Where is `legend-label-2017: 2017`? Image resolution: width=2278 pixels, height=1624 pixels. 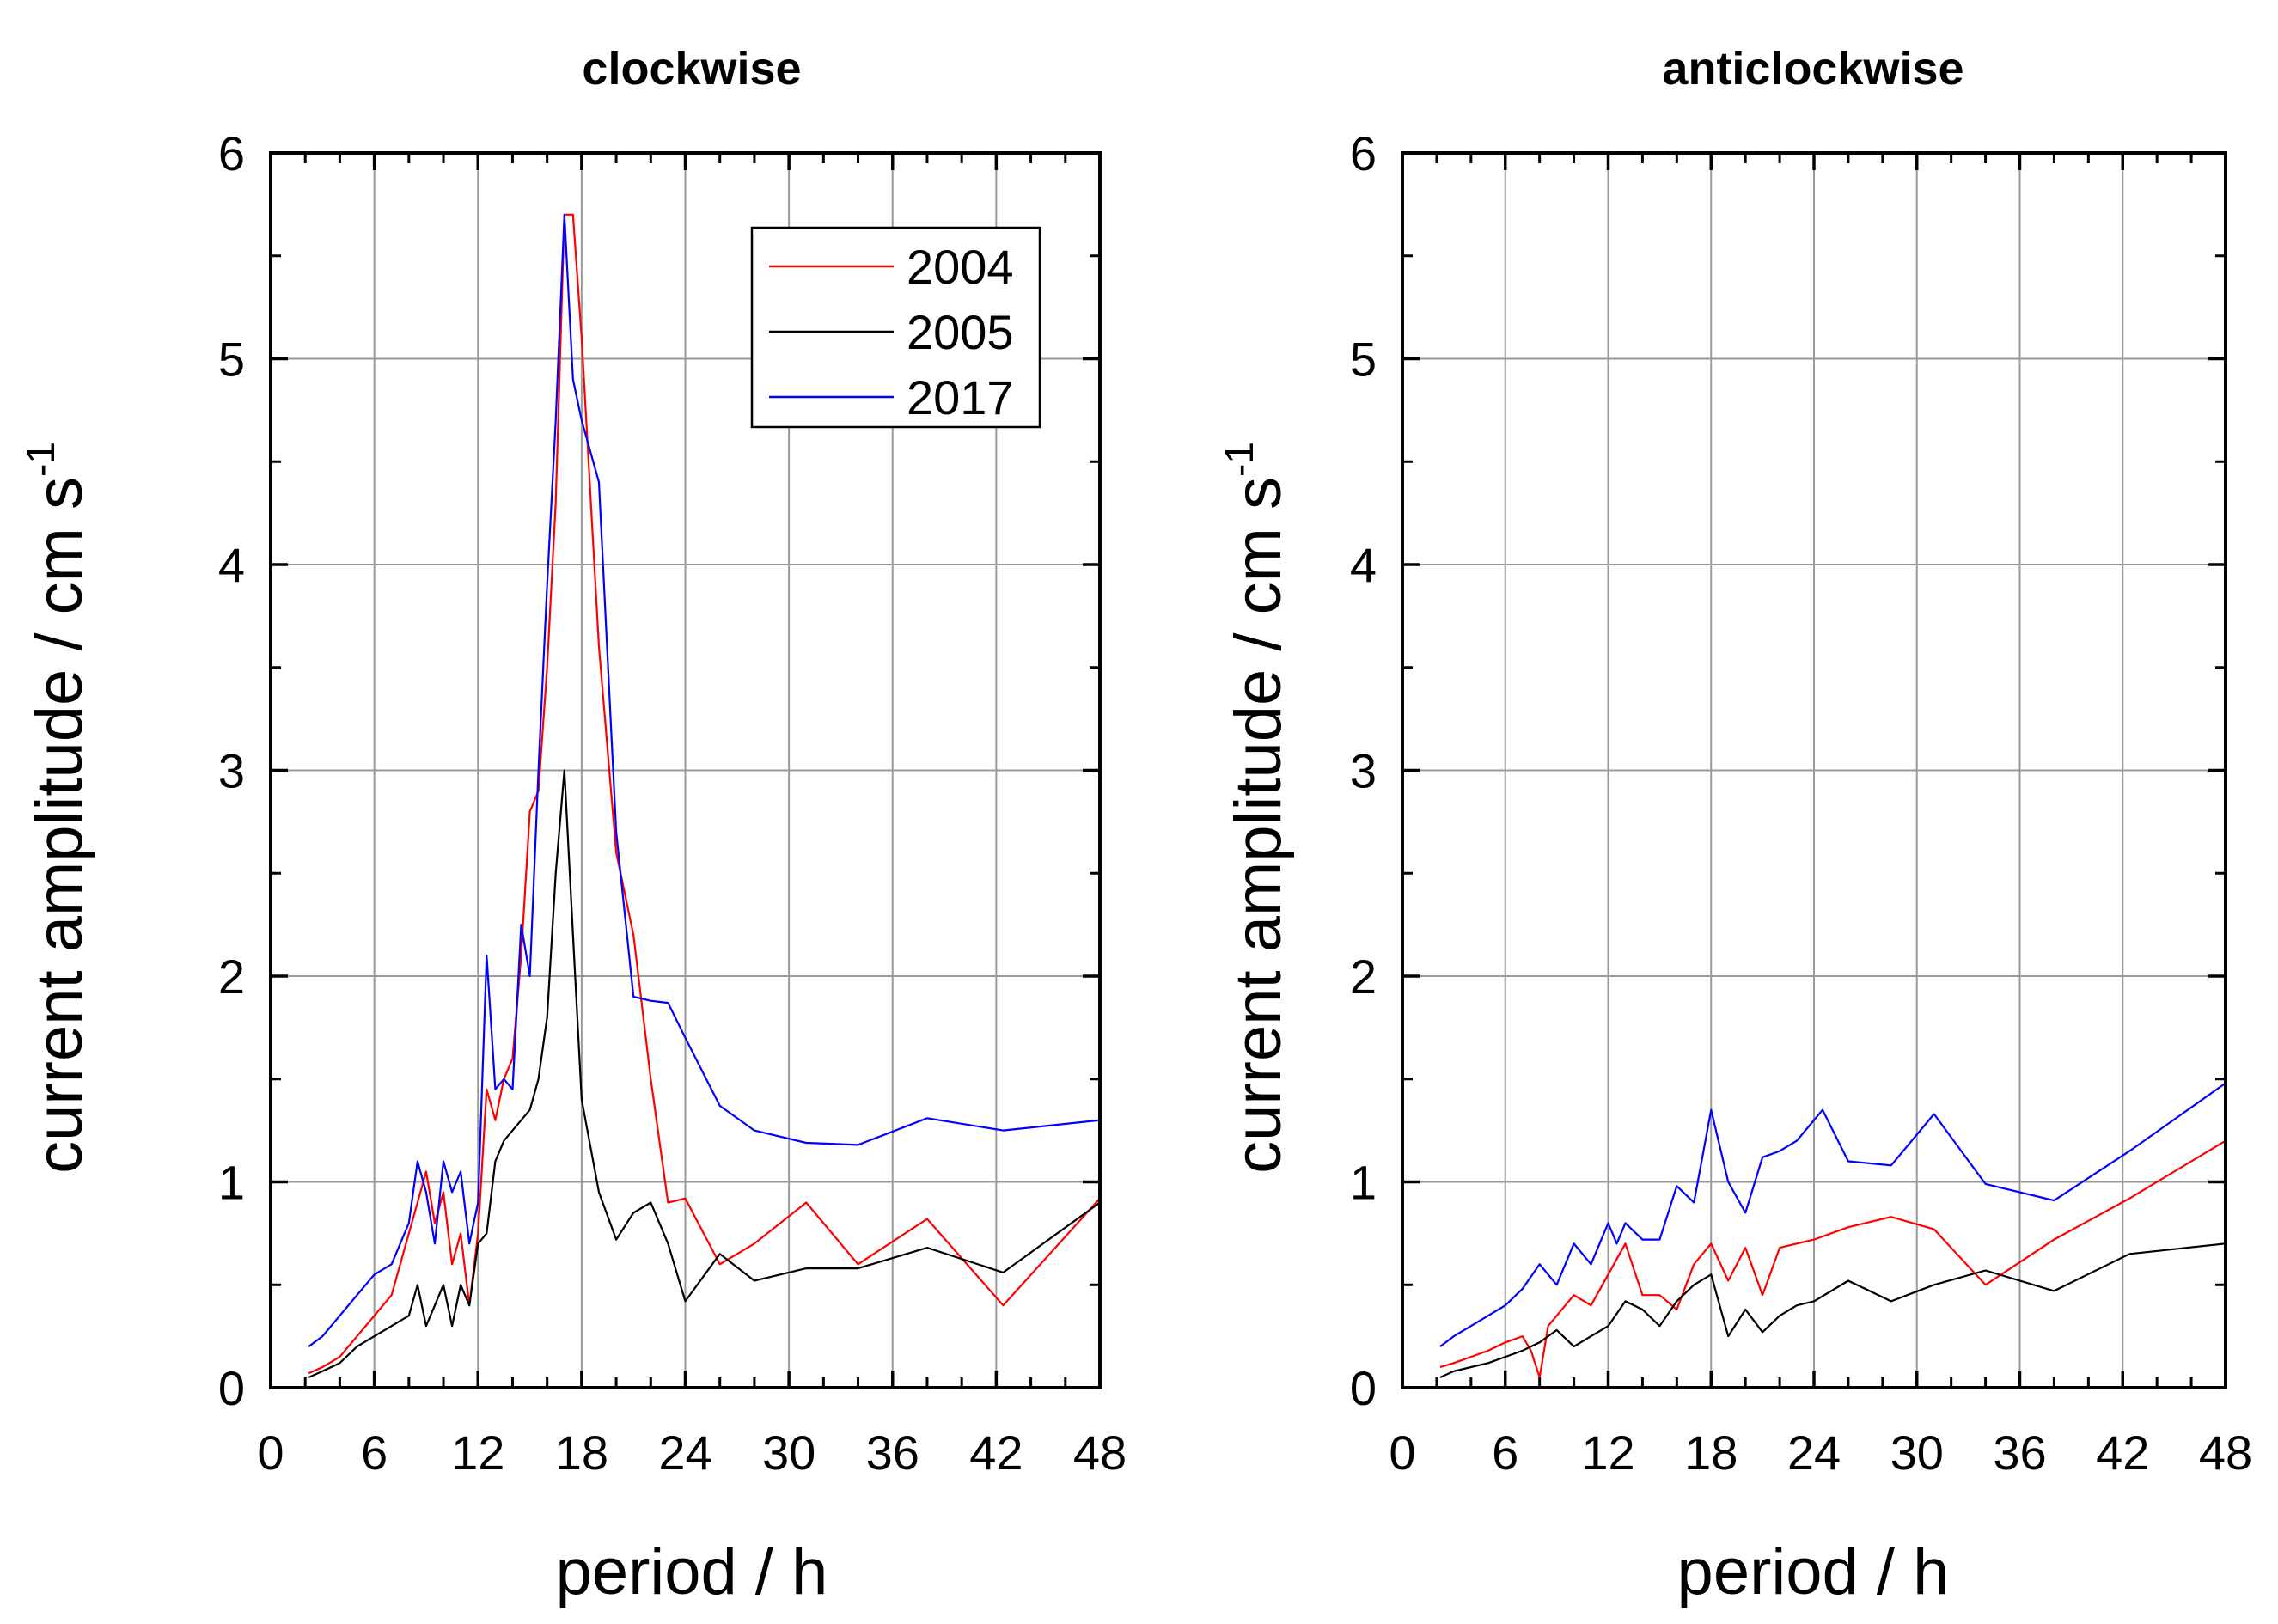
legend-label-2017: 2017 is located at coordinates (961, 397).